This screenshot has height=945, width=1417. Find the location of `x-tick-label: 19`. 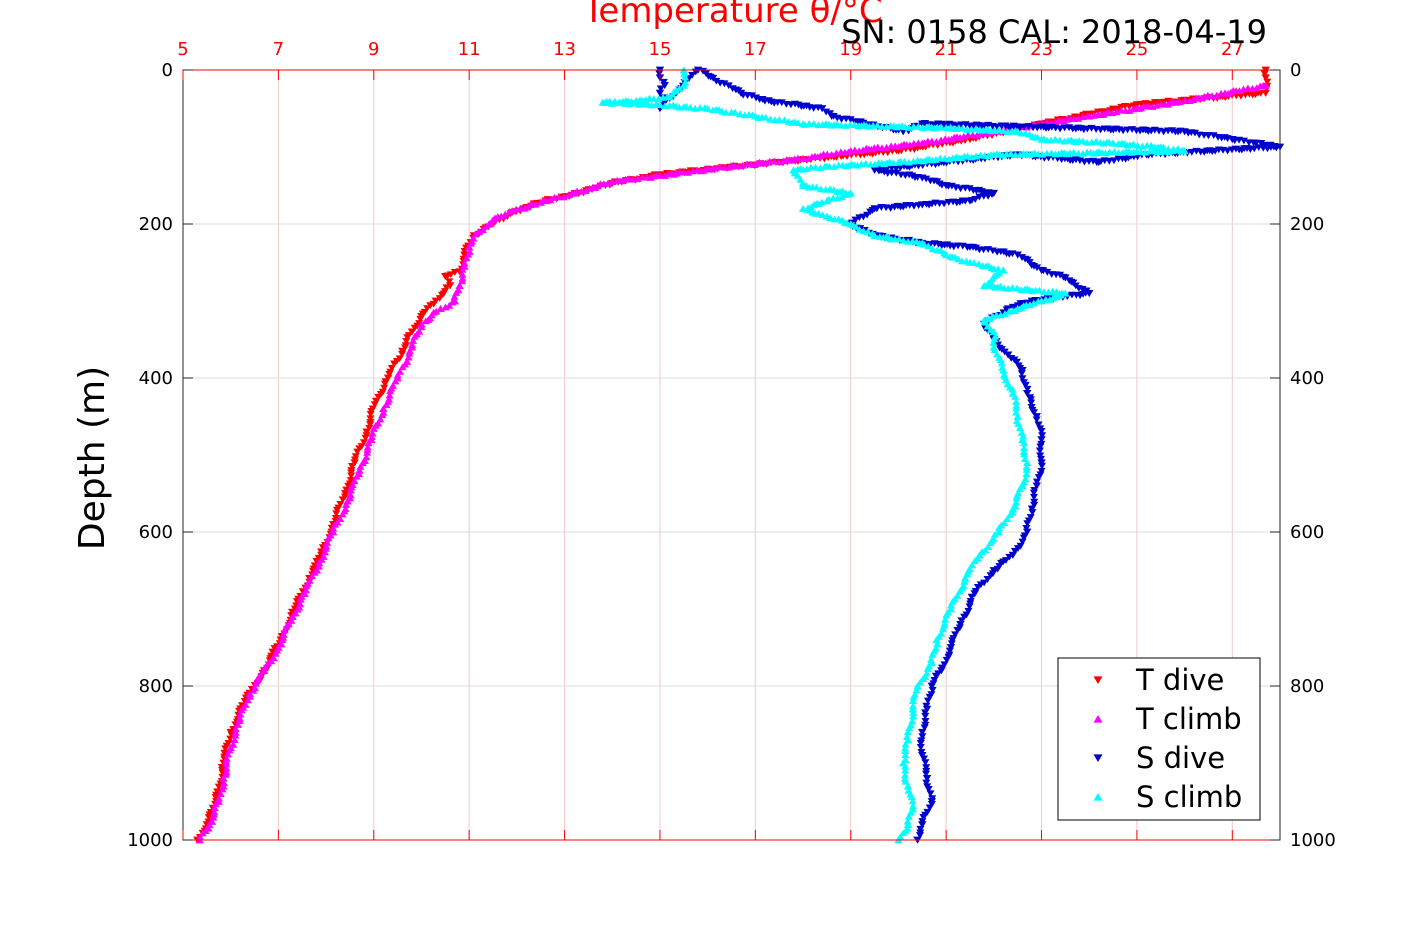

x-tick-label: 19 is located at coordinates (850, 49).